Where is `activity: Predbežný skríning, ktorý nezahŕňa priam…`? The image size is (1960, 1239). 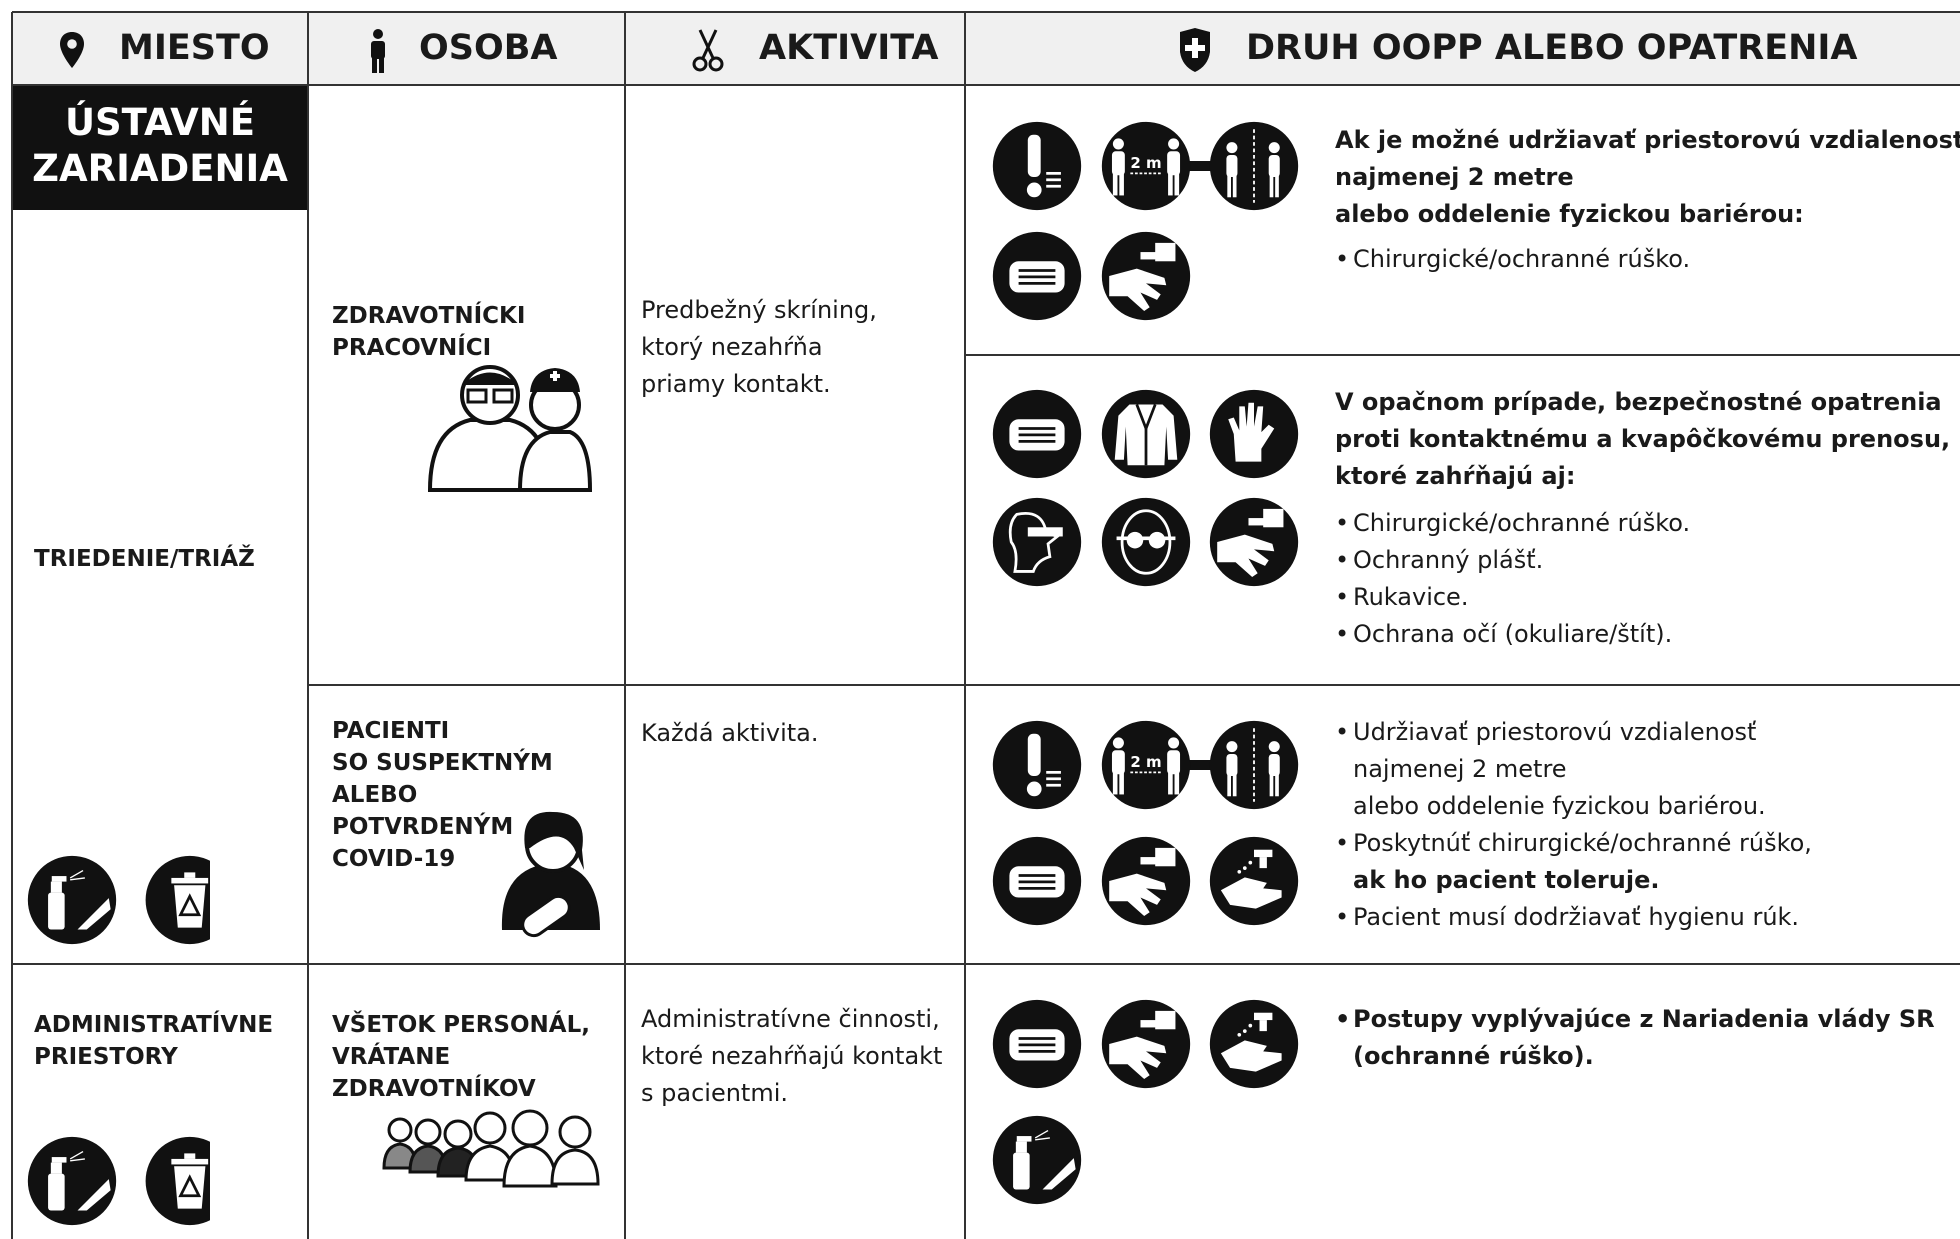
activity: Predbežný skríning, ktorý nezahŕňa priam… is located at coordinates (759, 347).